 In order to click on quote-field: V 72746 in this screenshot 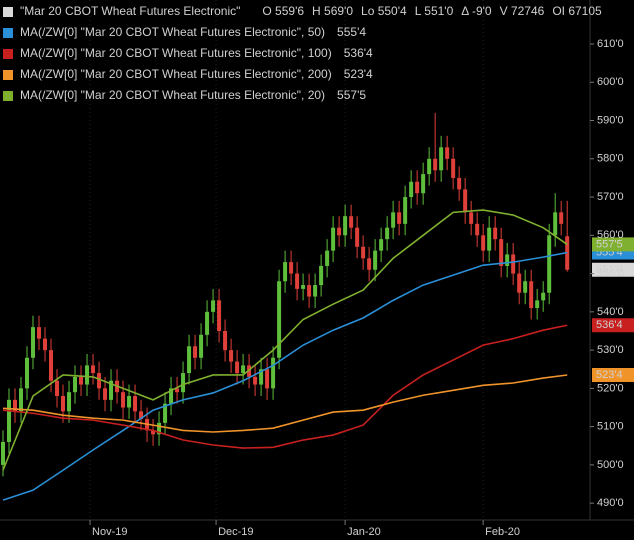, I will do `click(522, 11)`.